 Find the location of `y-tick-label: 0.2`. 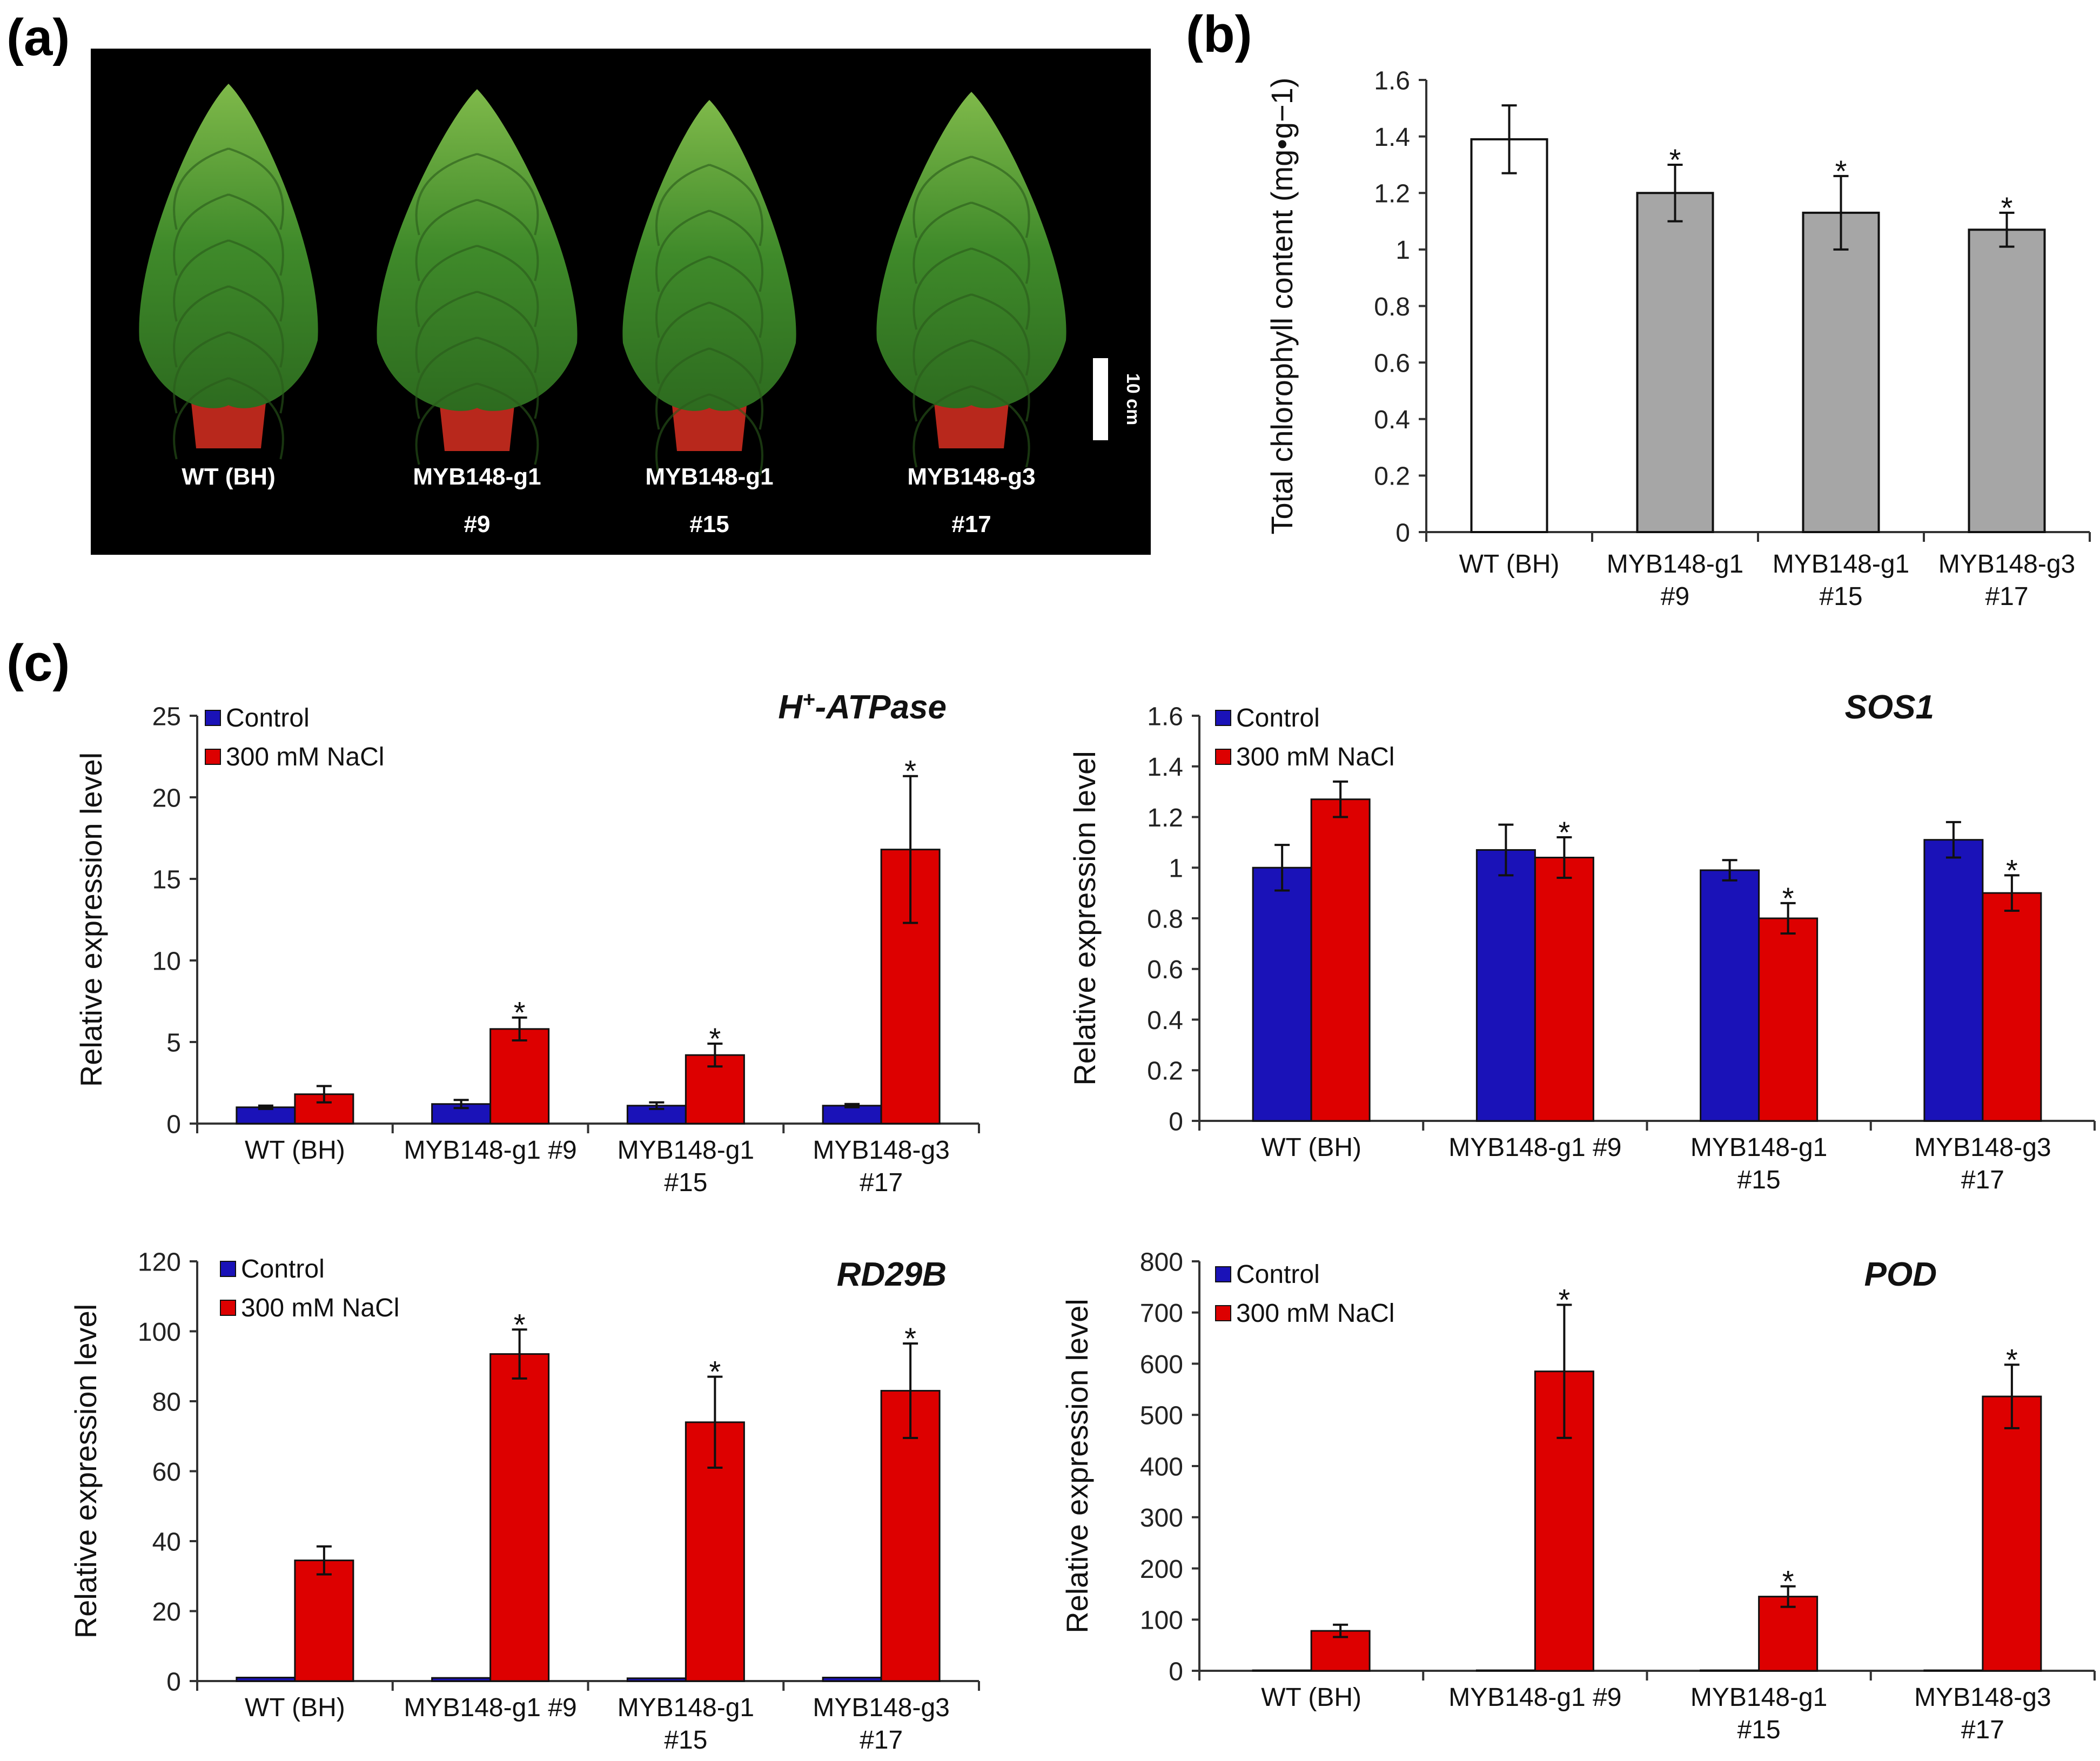

y-tick-label: 0.2 is located at coordinates (1165, 1071).